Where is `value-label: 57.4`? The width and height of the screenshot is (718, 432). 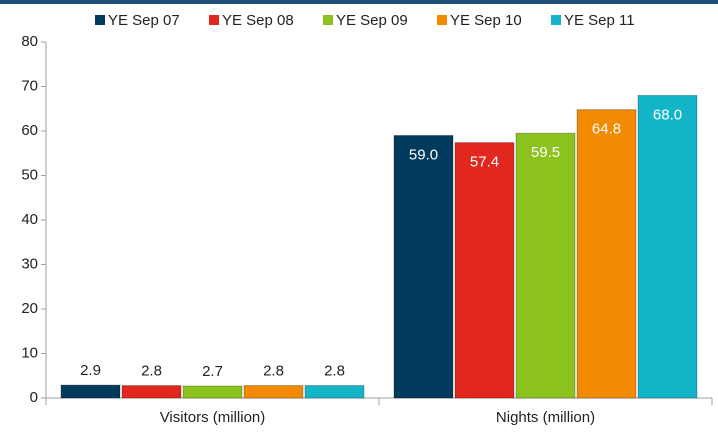
value-label: 57.4 is located at coordinates (484, 162).